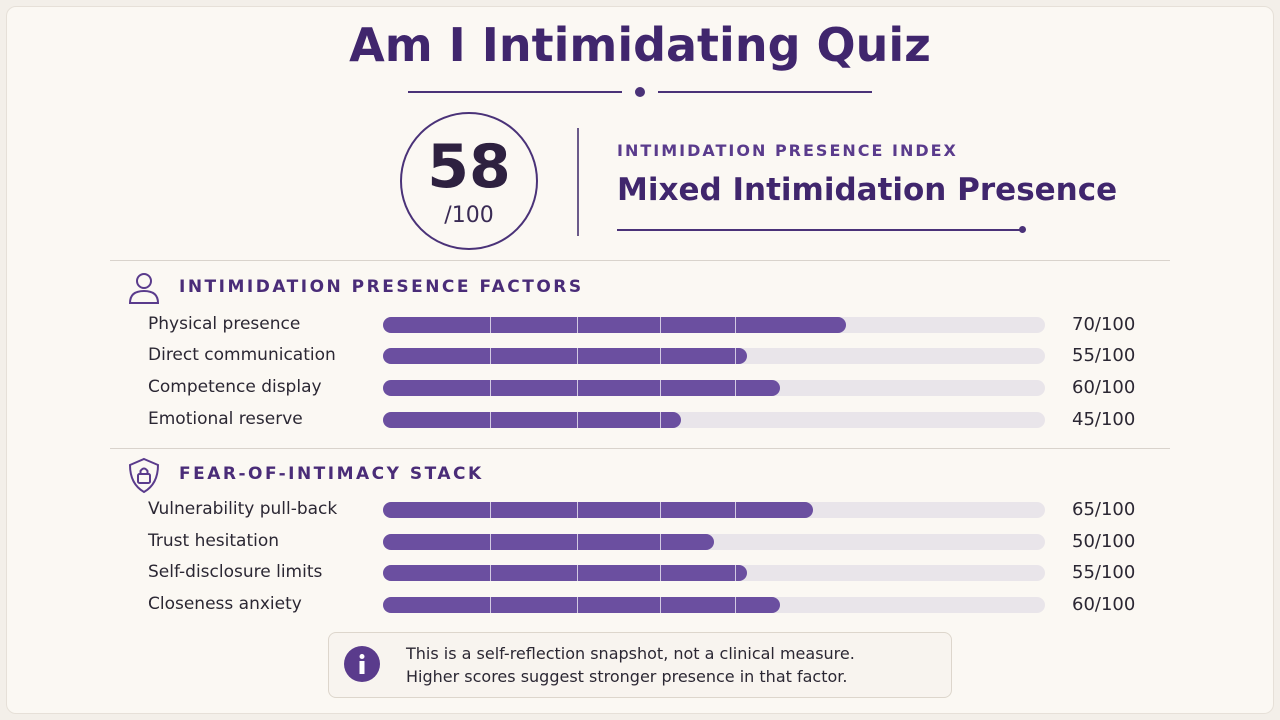 This screenshot has width=1280, height=720. I want to click on factor-label: Physical presence, so click(224, 324).